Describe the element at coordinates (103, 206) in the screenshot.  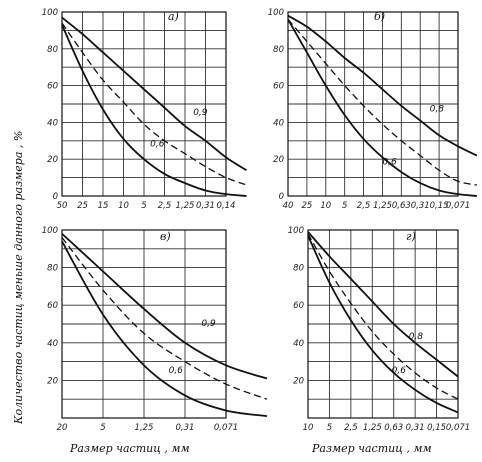
I see `x-tick-label: 15` at that location.